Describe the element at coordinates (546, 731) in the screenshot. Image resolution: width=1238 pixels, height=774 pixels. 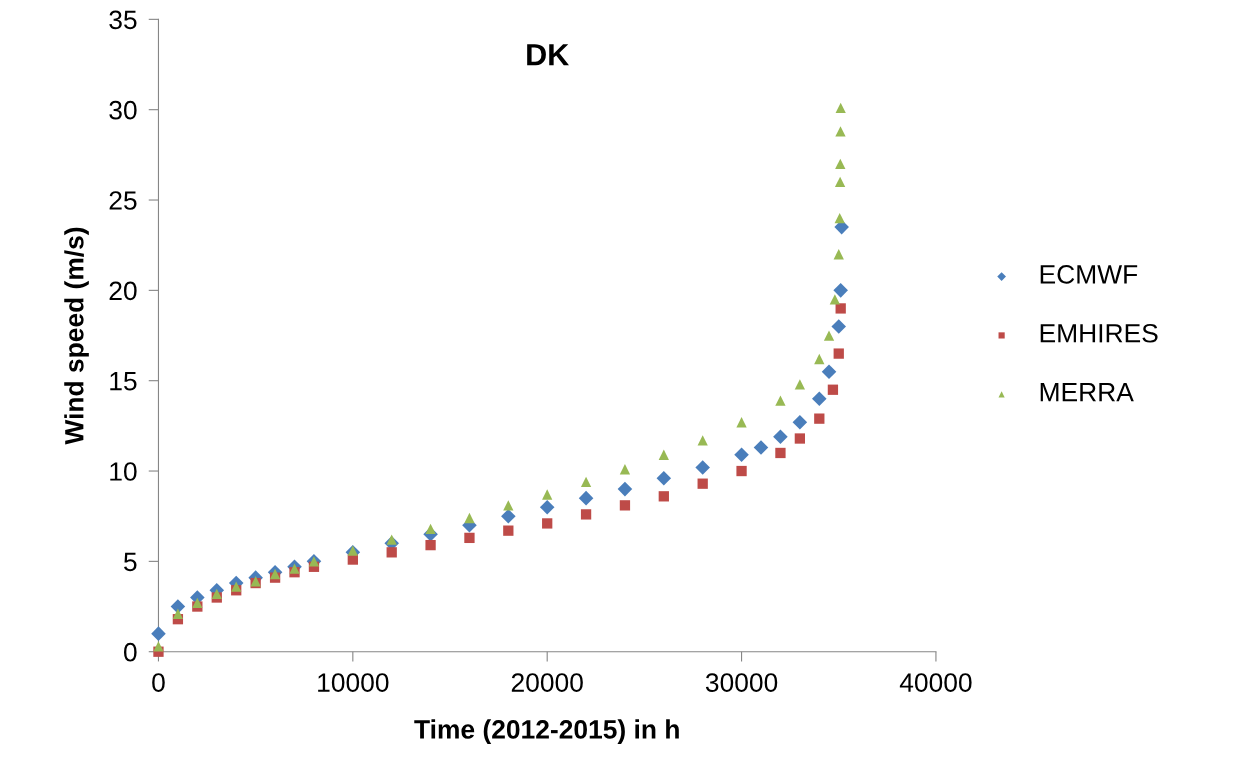
I see `x-axis-title: Time (2012-2015) in h` at that location.